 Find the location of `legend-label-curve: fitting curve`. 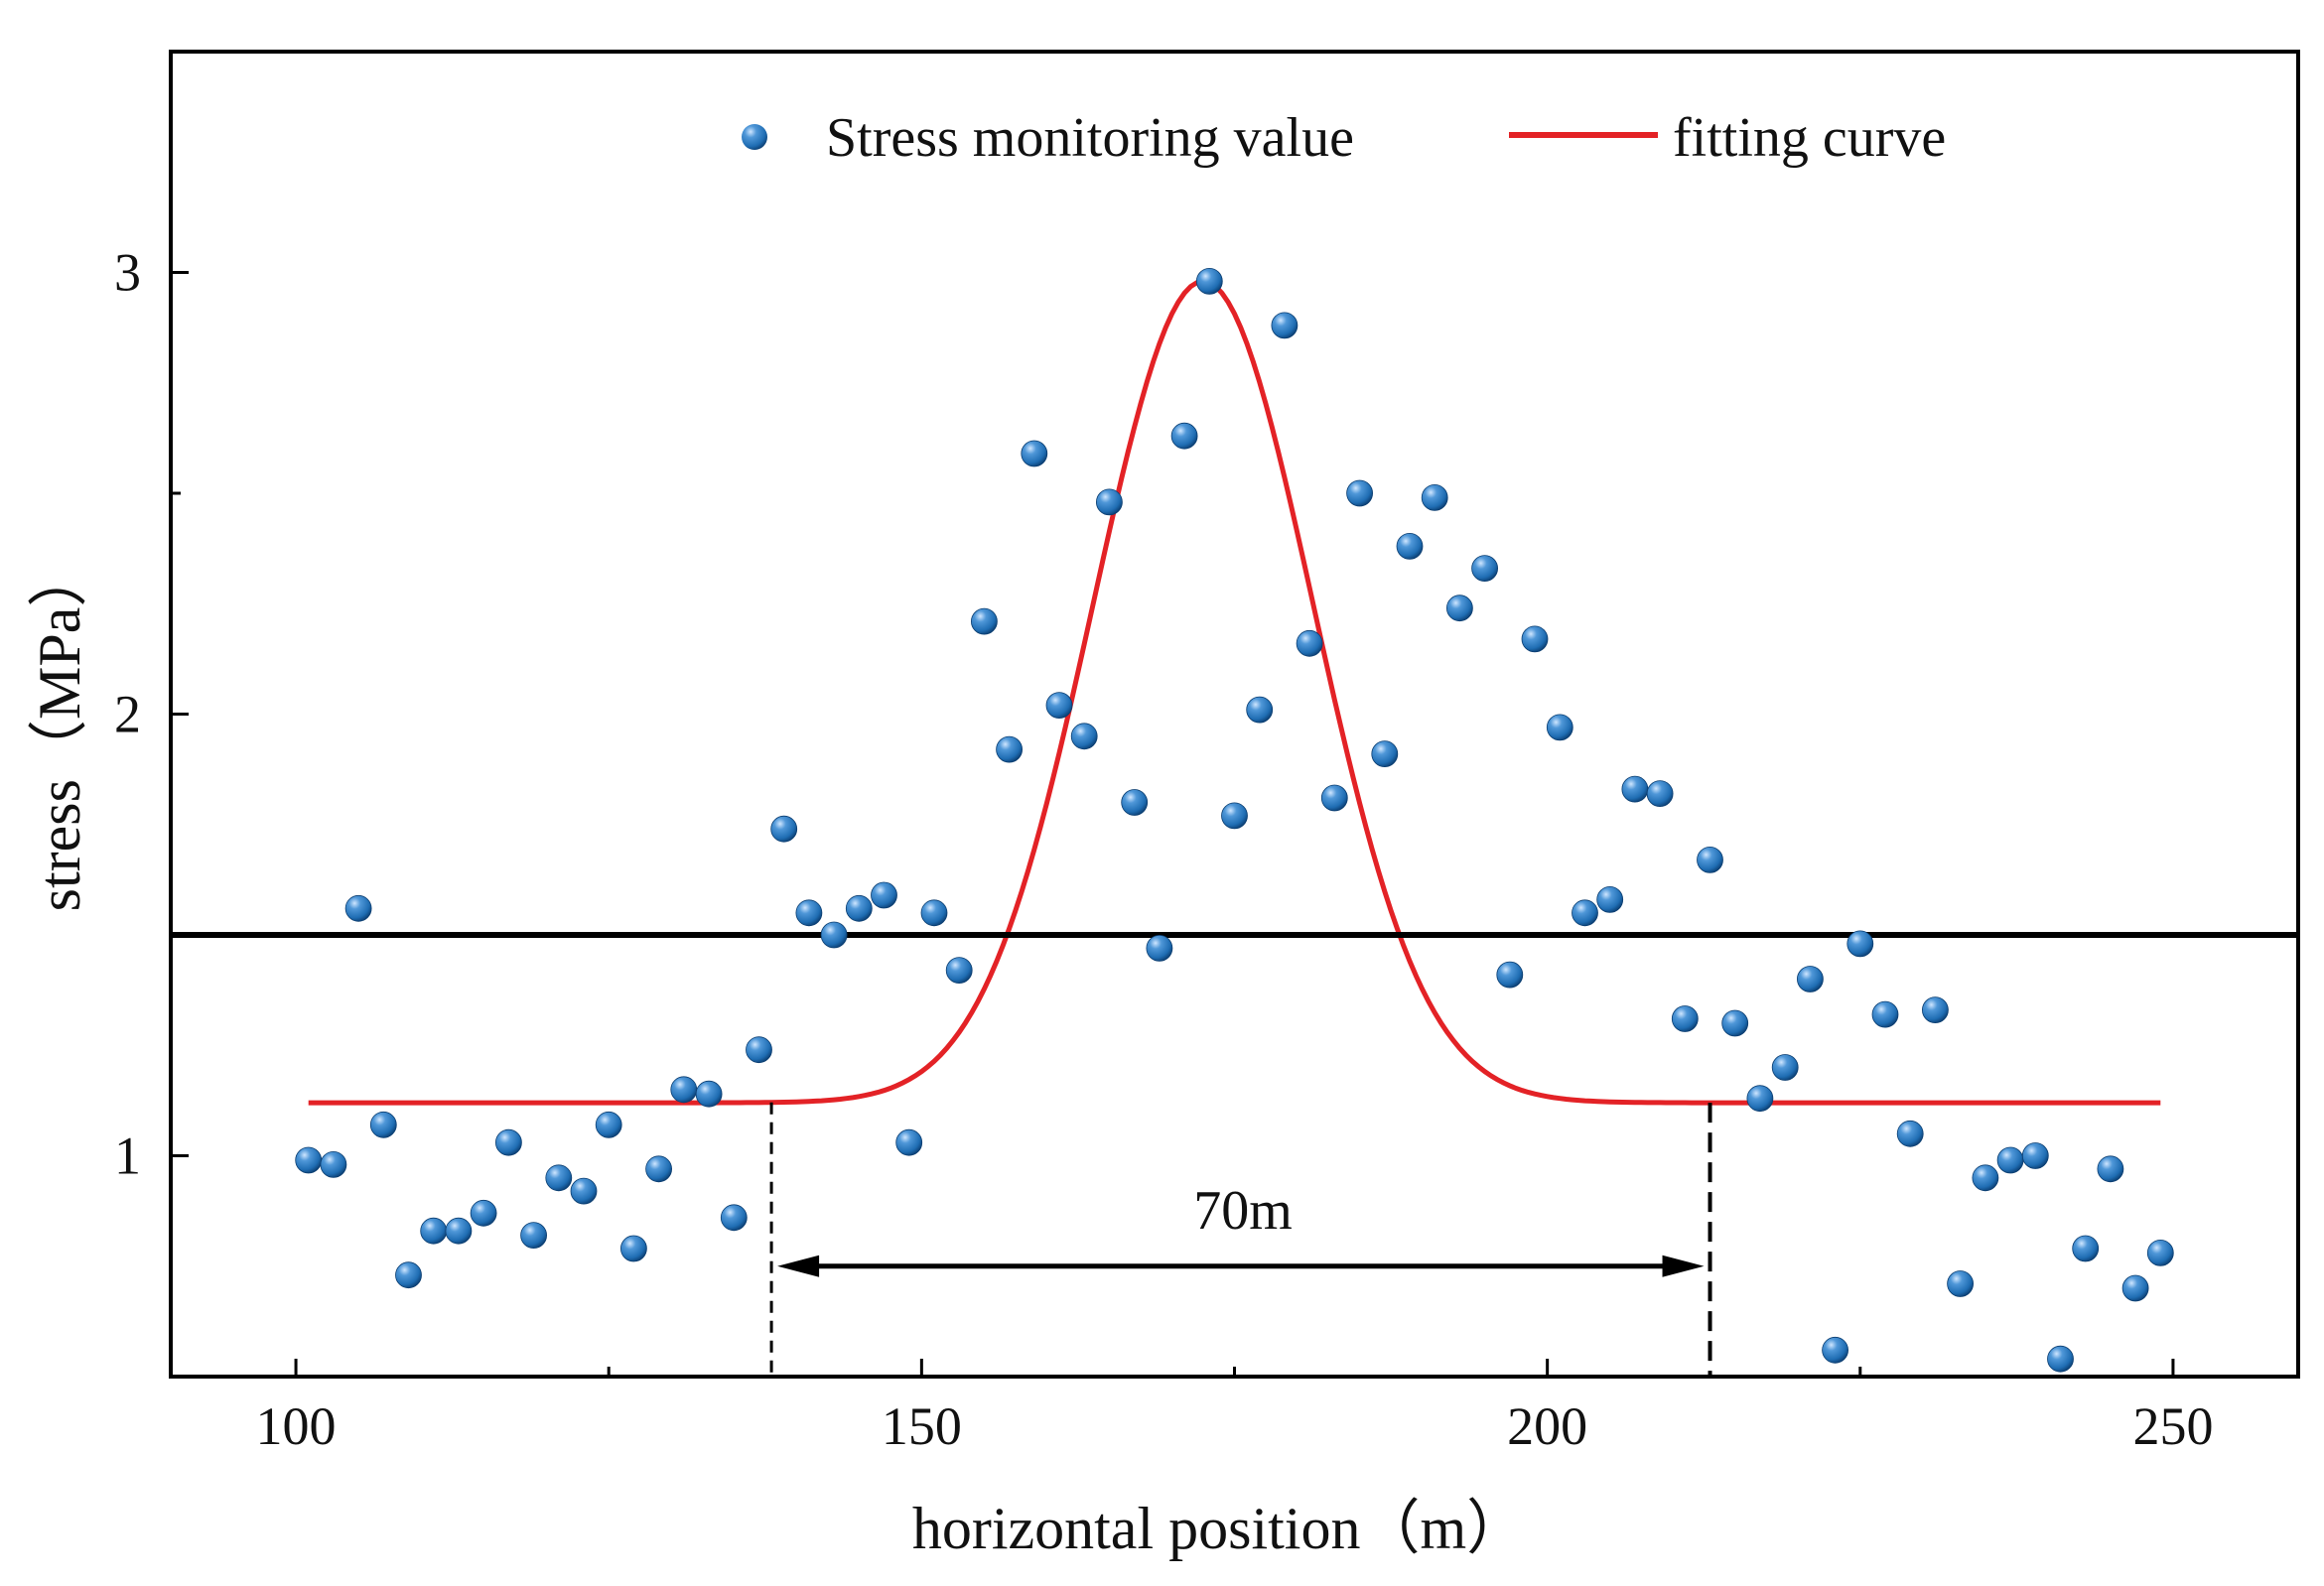

legend-label-curve: fitting curve is located at coordinates (1809, 138).